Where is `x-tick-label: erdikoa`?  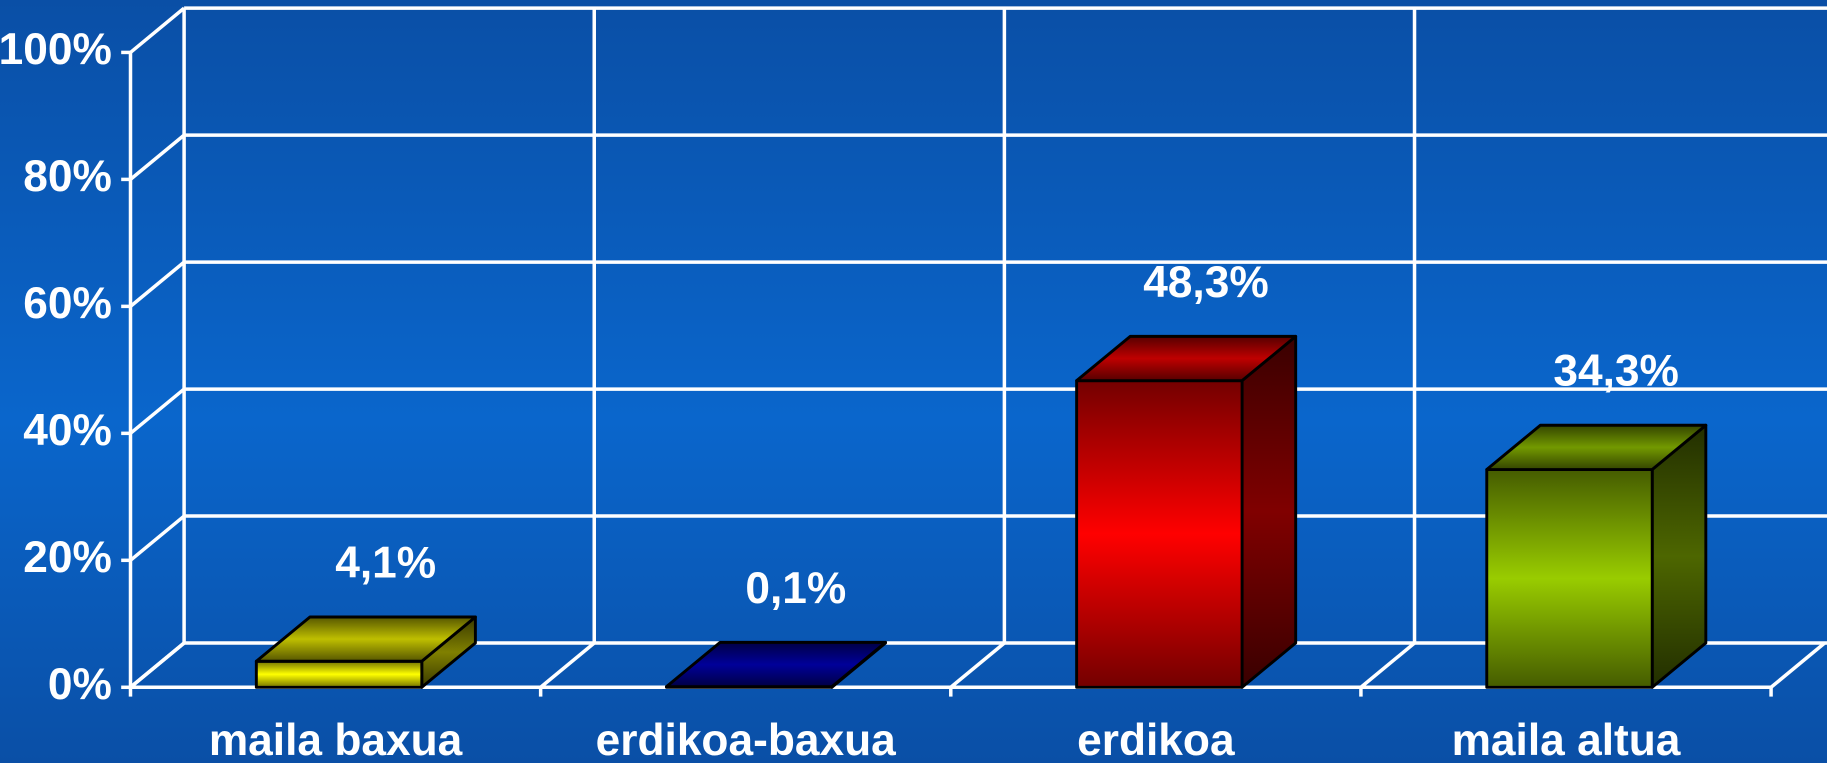 x-tick-label: erdikoa is located at coordinates (1156, 739).